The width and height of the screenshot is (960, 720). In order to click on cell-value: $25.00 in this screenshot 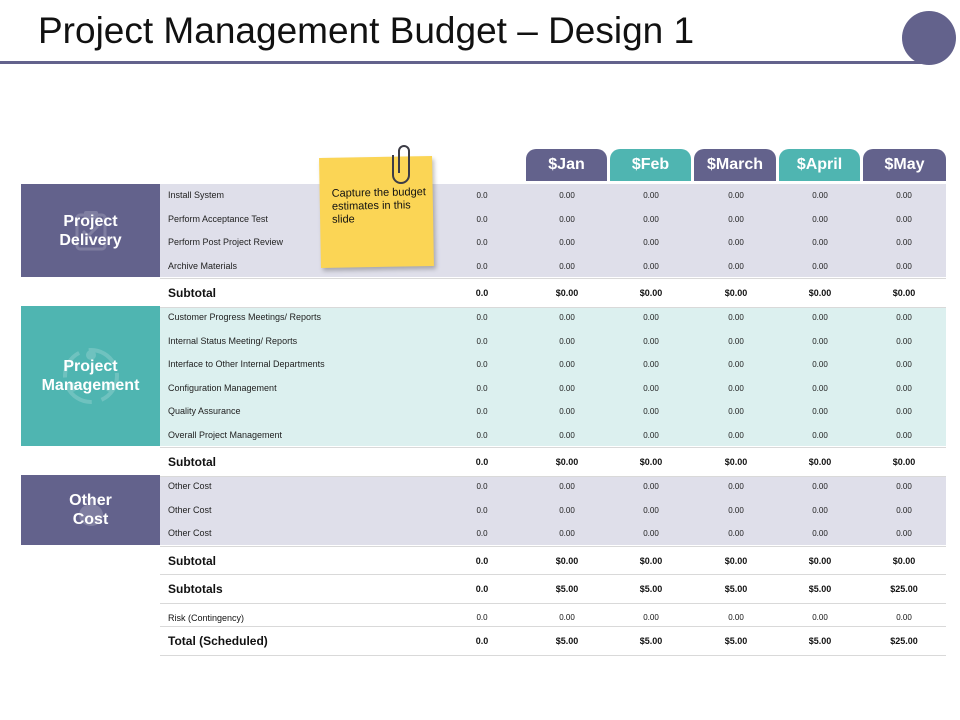, I will do `click(904, 589)`.